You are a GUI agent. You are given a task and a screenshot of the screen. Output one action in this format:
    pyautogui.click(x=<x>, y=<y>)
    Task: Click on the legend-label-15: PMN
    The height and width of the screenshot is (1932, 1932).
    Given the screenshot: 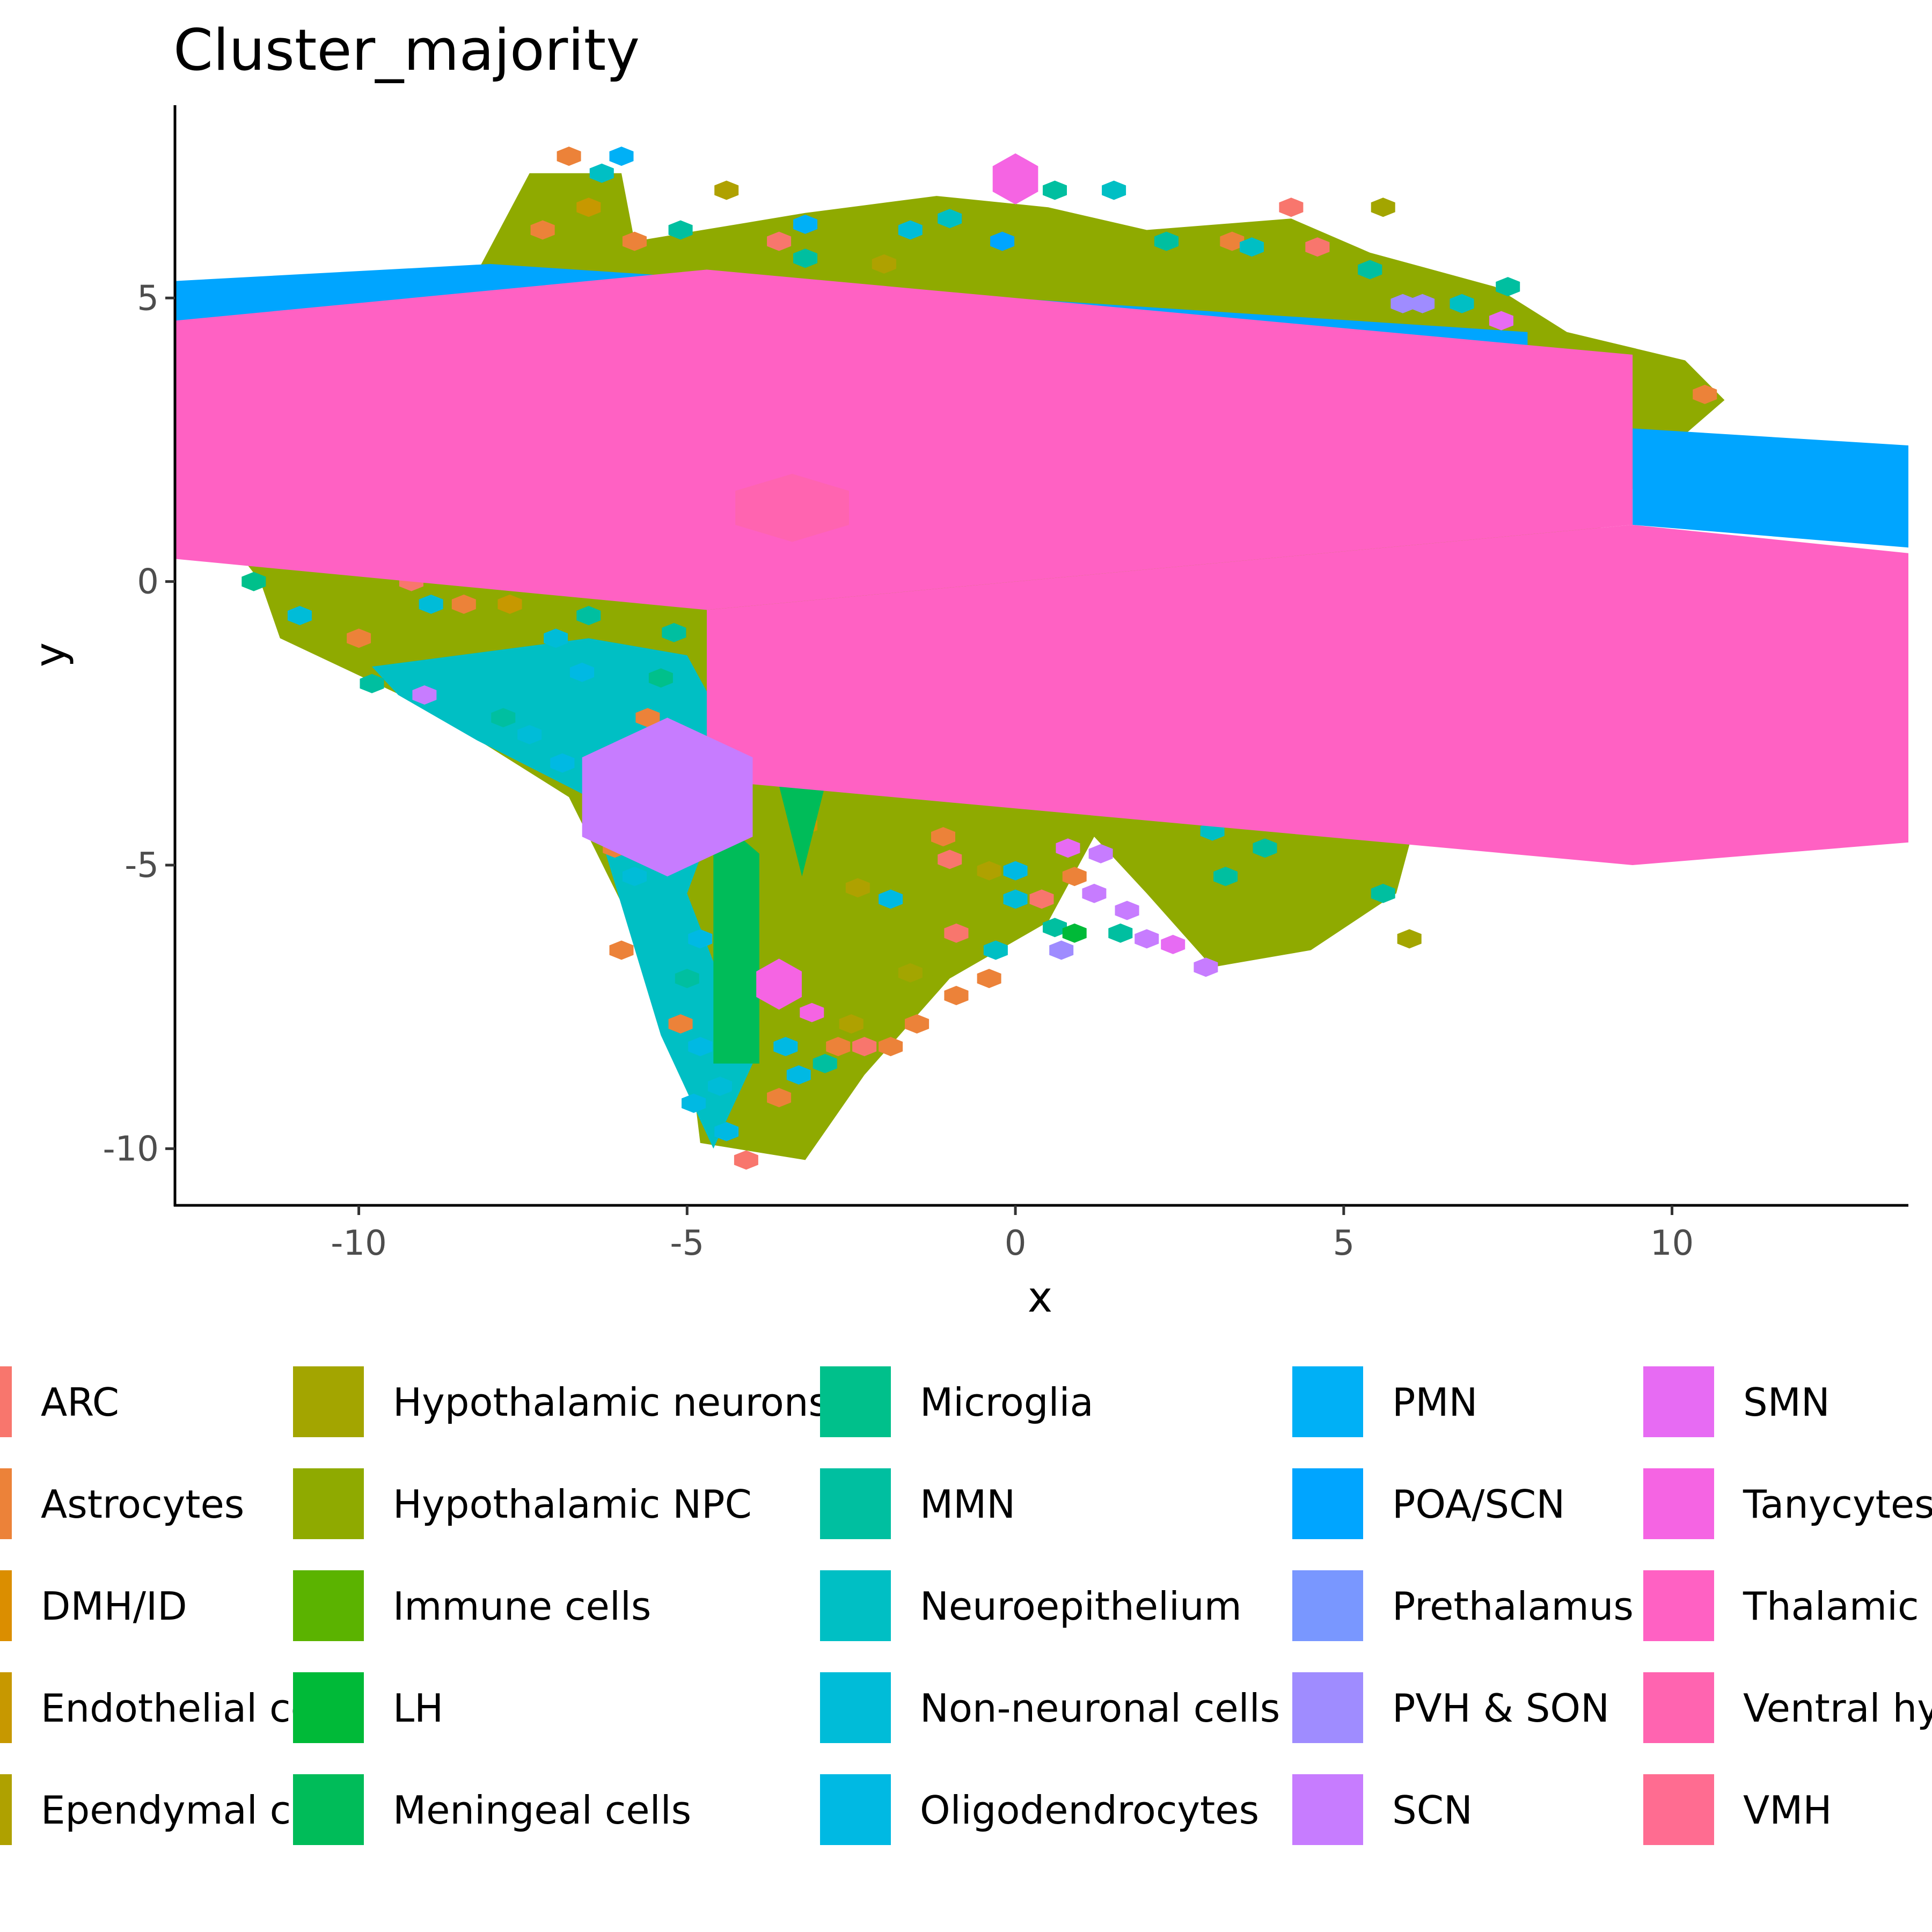 What is the action you would take?
    pyautogui.click(x=1434, y=1402)
    